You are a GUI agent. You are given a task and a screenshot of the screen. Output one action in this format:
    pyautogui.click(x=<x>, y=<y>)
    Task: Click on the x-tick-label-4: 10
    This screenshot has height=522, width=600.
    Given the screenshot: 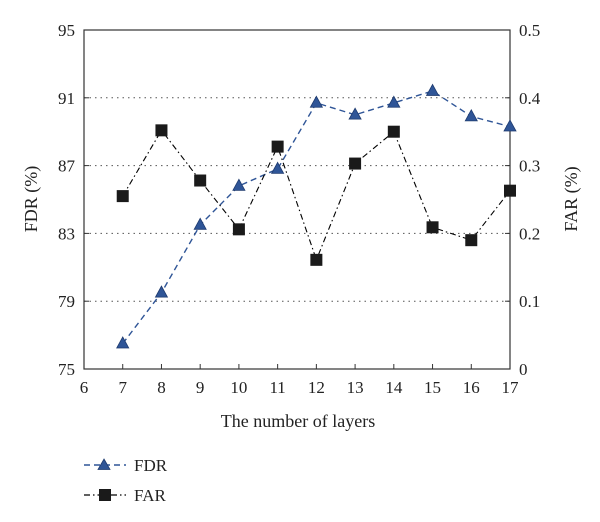 What is the action you would take?
    pyautogui.click(x=238, y=387)
    